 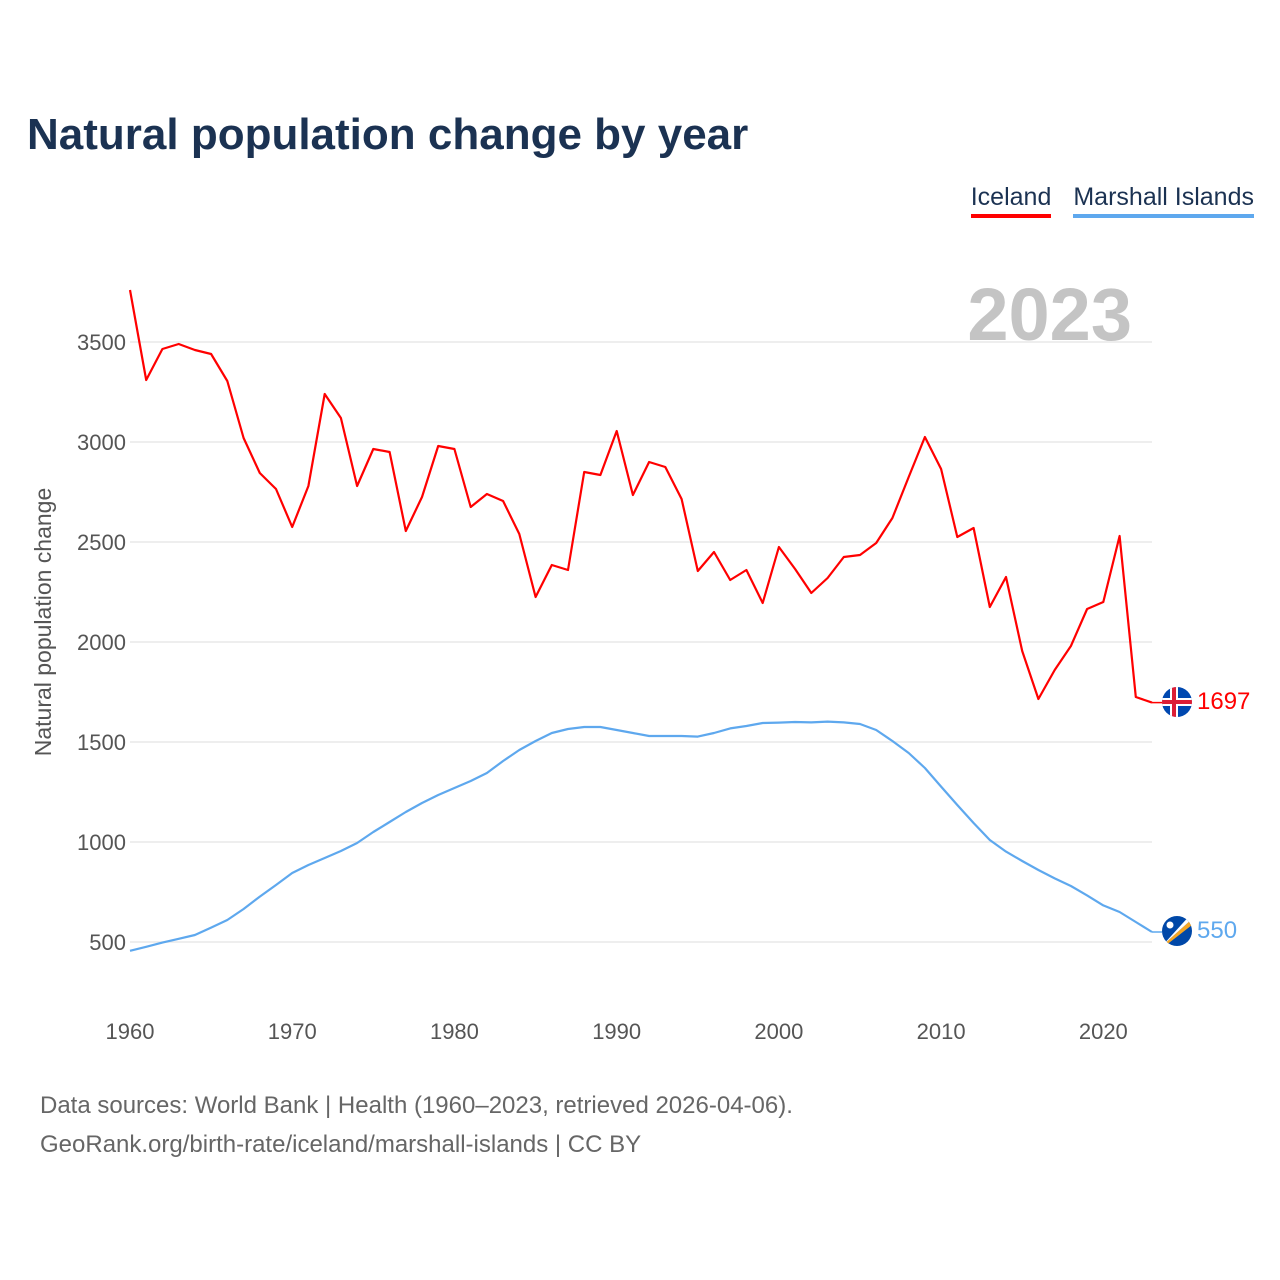 I want to click on x-tick-label: 2010, so click(x=941, y=1031).